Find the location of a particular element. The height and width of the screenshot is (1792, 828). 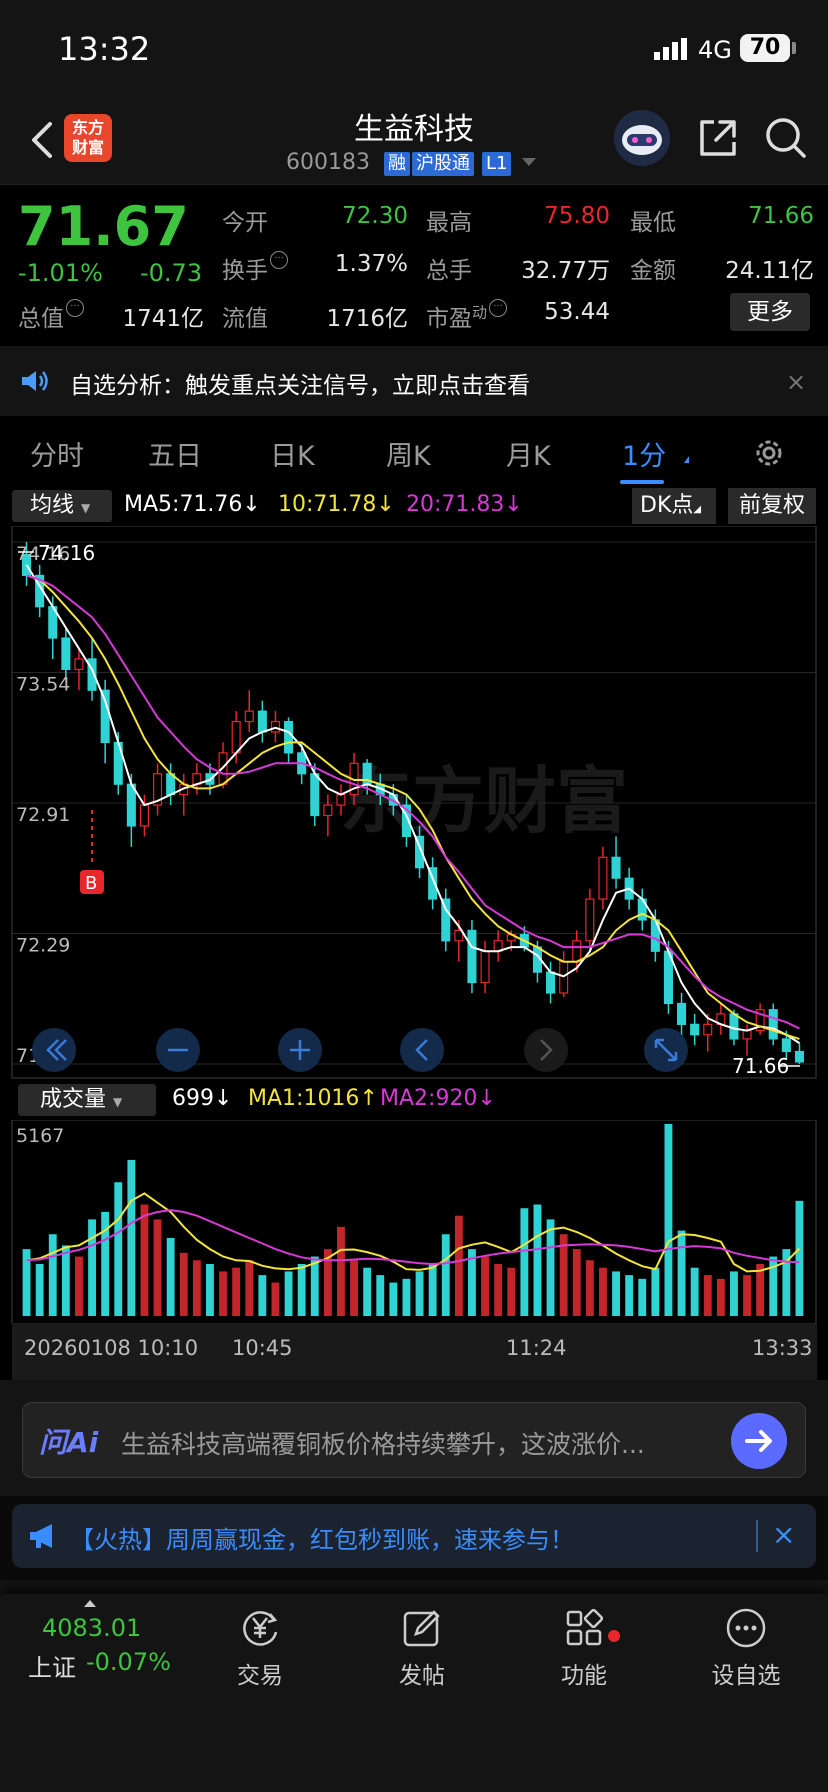

tab-monthly-k: 月K is located at coordinates (528, 456).